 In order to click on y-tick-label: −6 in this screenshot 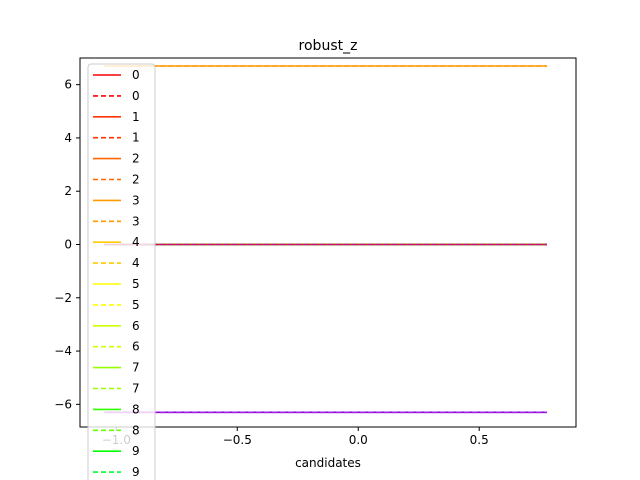, I will do `click(63, 404)`.